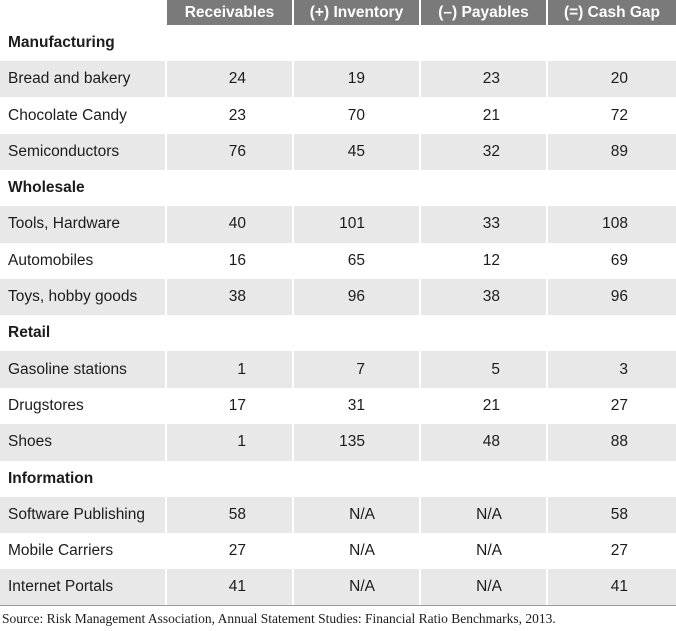 This screenshot has height=631, width=676. I want to click on inventory-cell: 7, so click(356, 369).